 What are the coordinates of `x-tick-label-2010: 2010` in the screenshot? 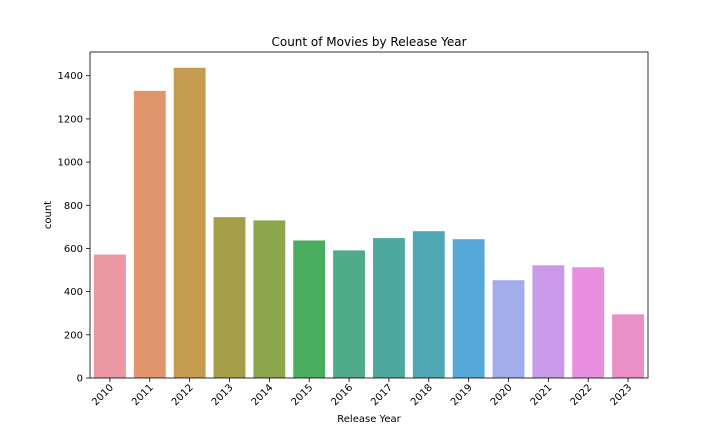 It's located at (103, 395).